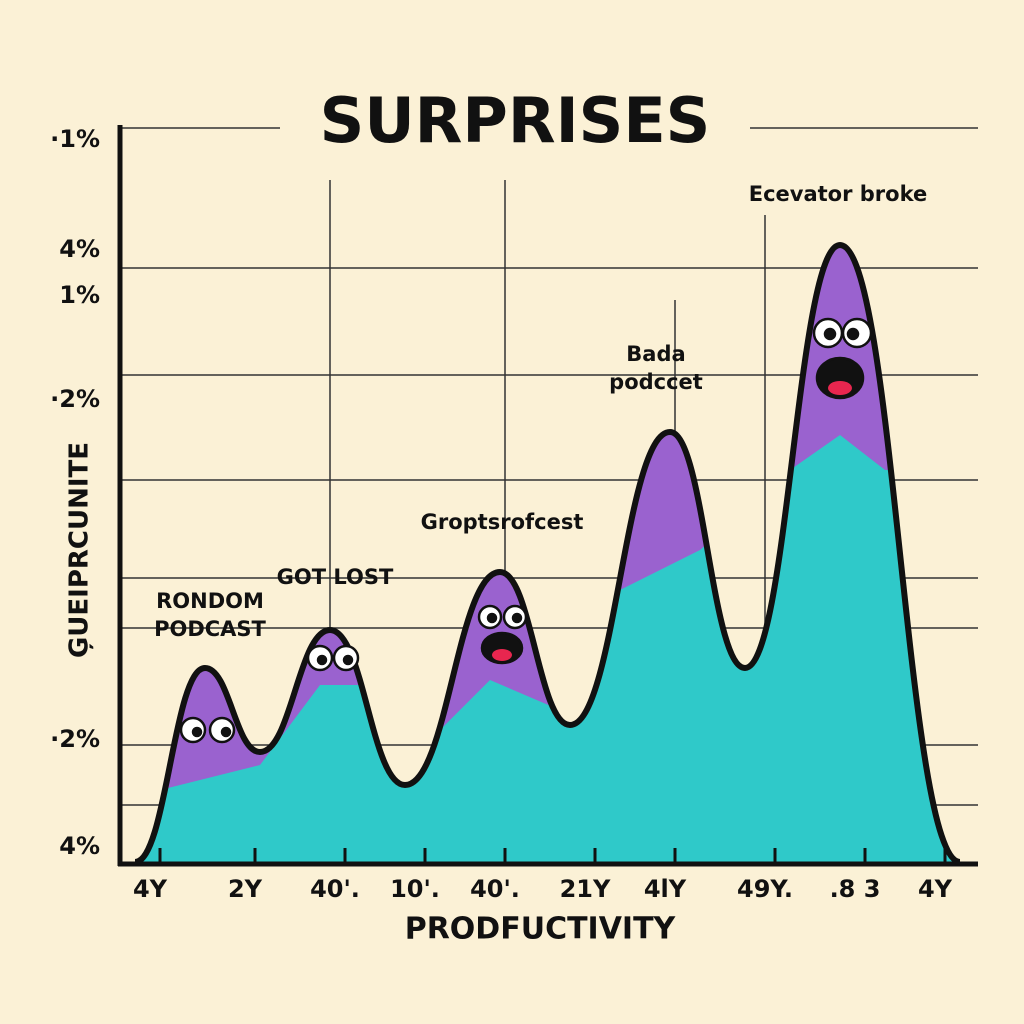  What do you see at coordinates (245, 889) in the screenshot?
I see `x-tick-label: 2Y` at bounding box center [245, 889].